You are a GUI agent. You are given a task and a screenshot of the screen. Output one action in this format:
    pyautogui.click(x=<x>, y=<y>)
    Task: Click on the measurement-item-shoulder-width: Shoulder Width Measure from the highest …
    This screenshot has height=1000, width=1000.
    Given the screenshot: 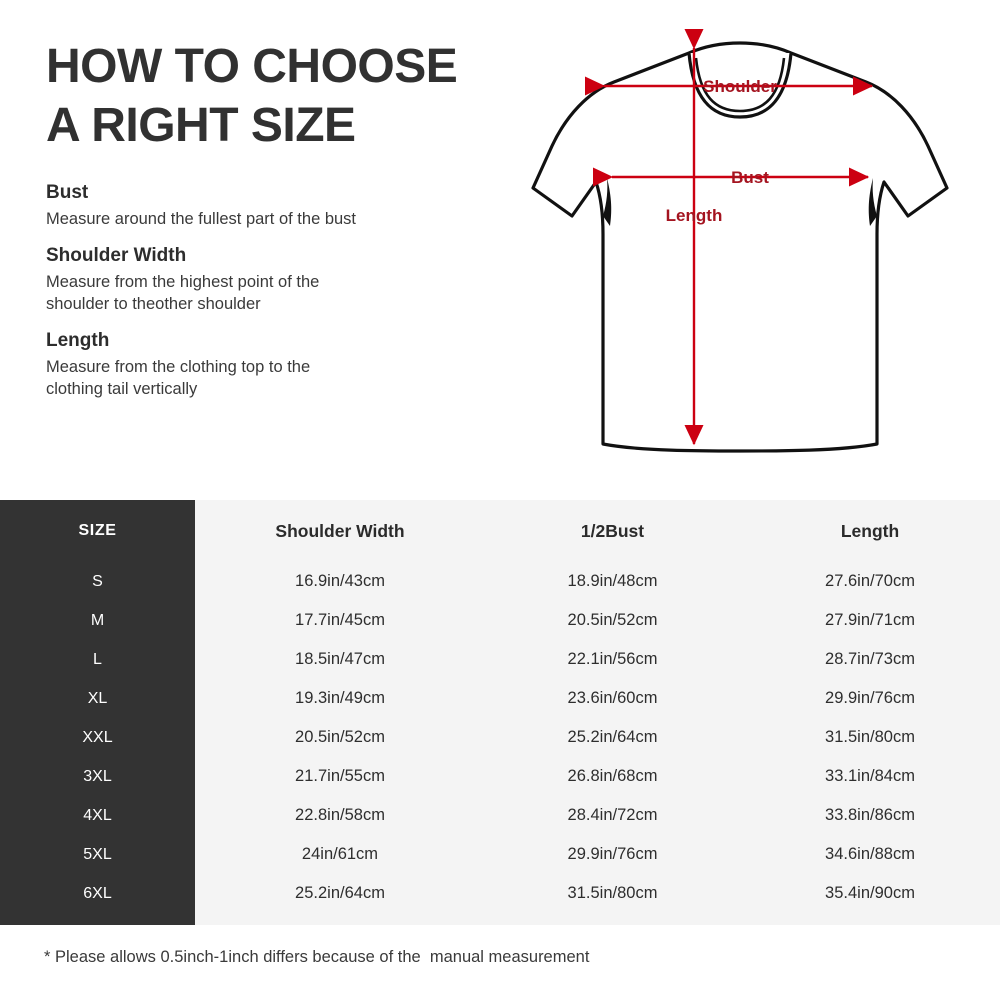 What is the action you would take?
    pyautogui.click(x=266, y=279)
    